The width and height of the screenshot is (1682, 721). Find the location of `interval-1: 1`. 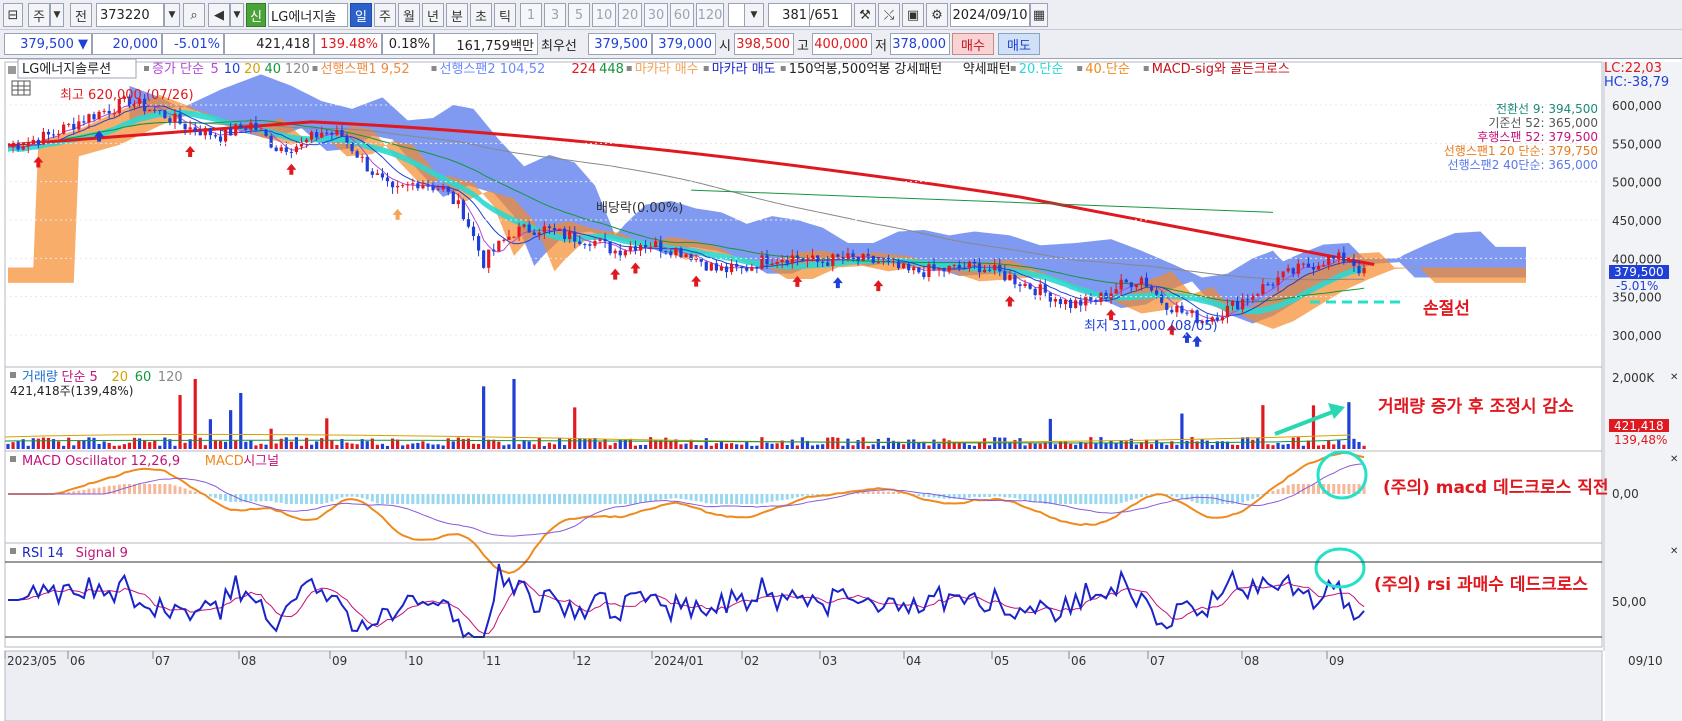

interval-1: 1 is located at coordinates (531, 15).